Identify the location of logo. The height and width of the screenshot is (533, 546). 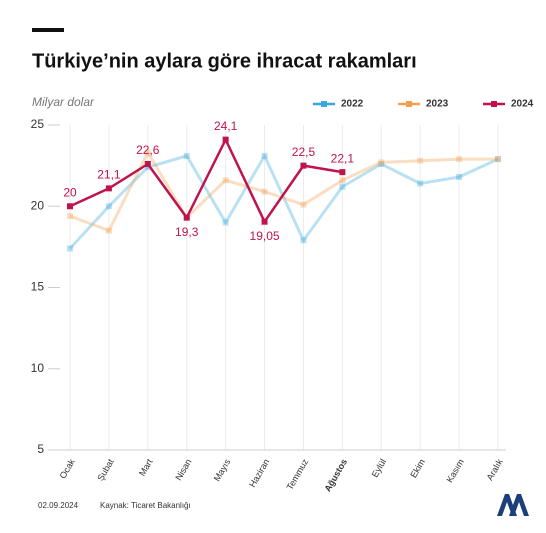
(513, 505).